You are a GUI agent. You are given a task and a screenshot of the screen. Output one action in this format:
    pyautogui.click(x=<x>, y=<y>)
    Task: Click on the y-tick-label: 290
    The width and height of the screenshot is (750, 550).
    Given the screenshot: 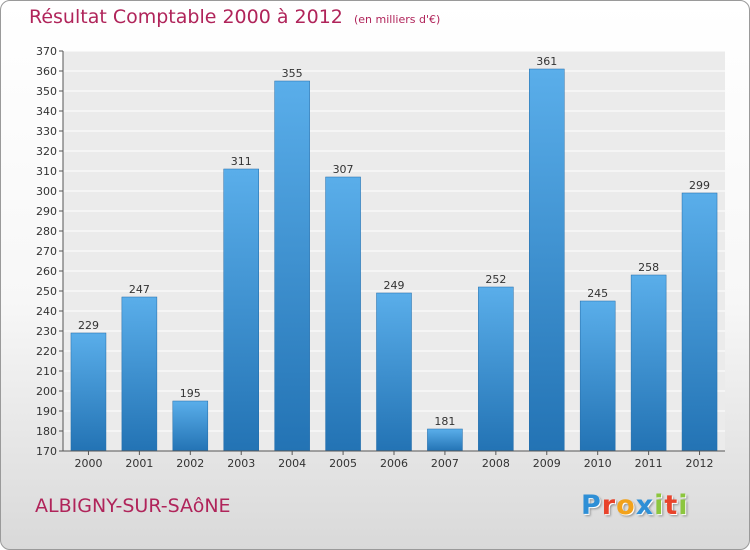 What is the action you would take?
    pyautogui.click(x=46, y=211)
    